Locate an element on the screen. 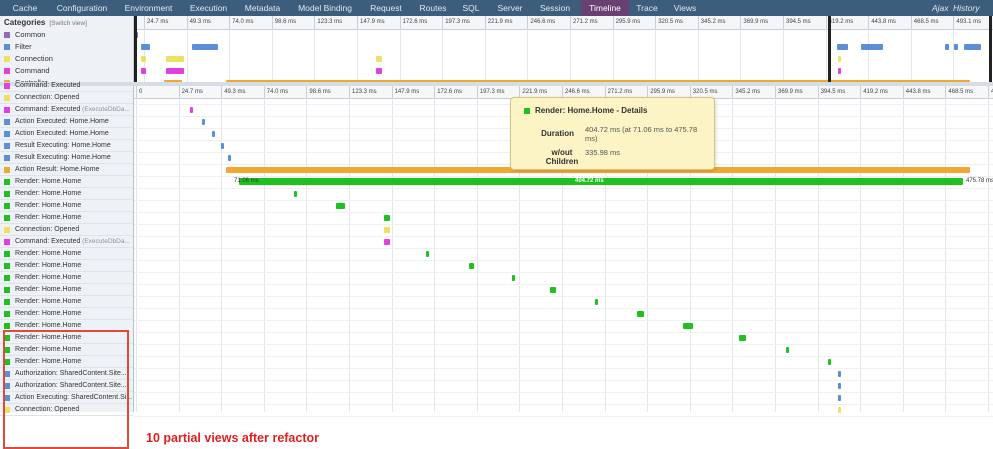  time-tick: 74.0 ms is located at coordinates (241, 22).